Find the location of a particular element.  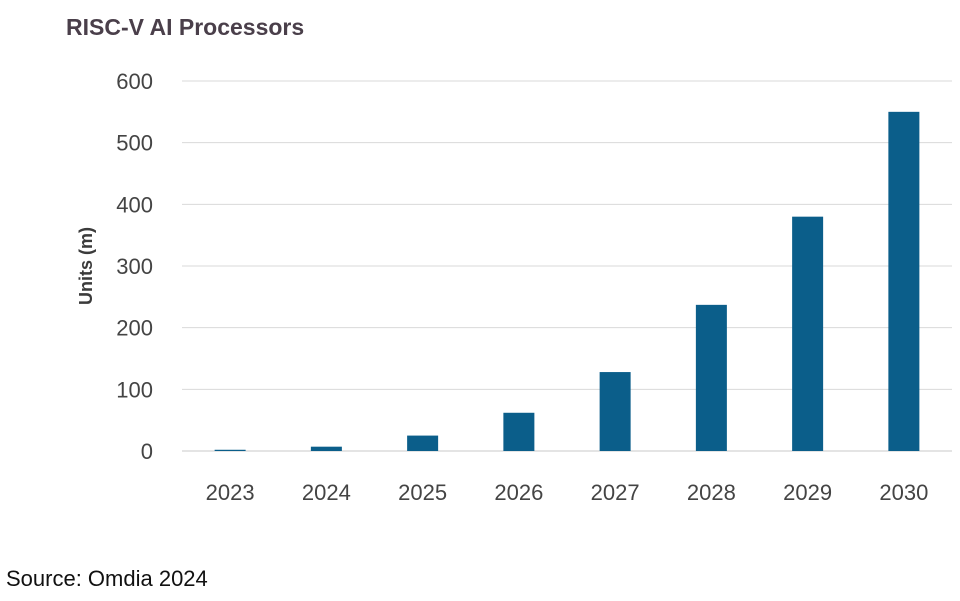

bar-2027 is located at coordinates (615, 411).